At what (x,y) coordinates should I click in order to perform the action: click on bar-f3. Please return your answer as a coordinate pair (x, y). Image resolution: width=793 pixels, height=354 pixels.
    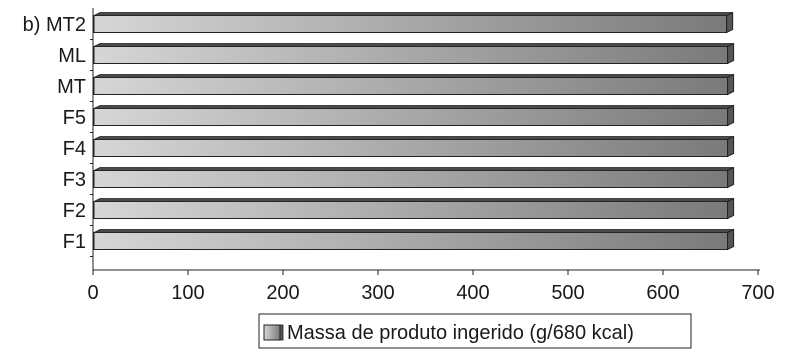
    Looking at the image, I should click on (411, 179).